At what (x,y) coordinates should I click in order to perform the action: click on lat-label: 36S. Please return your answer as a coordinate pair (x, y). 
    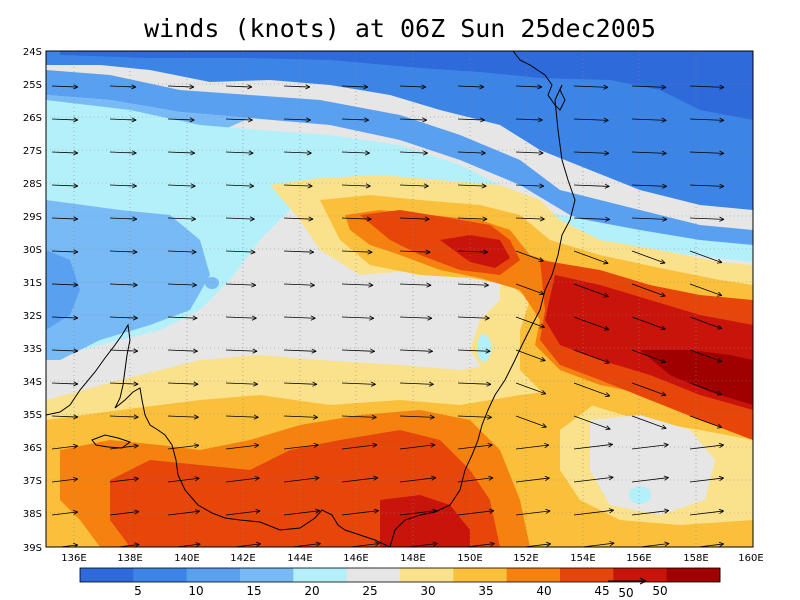
    Looking at the image, I should click on (32, 448).